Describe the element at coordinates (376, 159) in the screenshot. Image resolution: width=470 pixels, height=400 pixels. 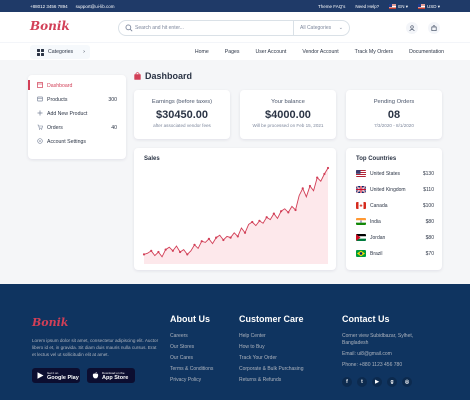
I see `top-countries-title: Top Countries` at that location.